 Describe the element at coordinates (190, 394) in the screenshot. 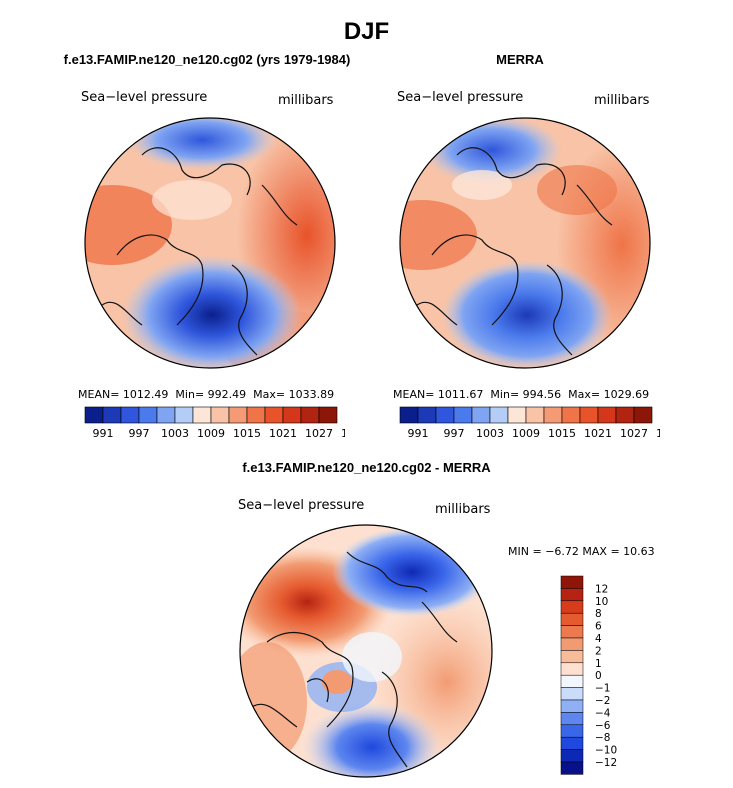

I see `panel1-min-label: Min=` at that location.